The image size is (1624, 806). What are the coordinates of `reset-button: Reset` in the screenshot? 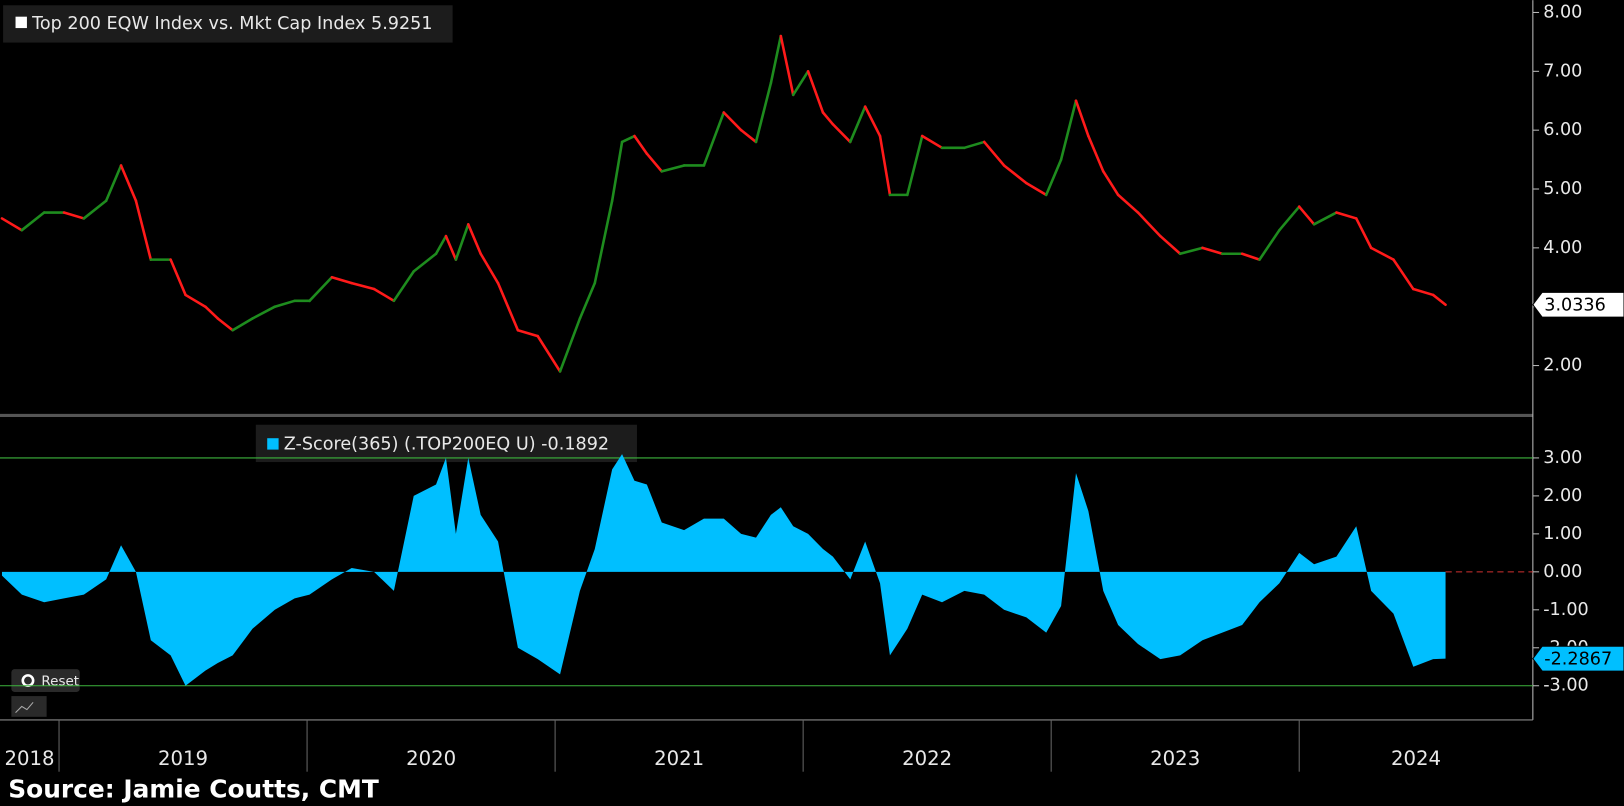 It's located at (45, 680).